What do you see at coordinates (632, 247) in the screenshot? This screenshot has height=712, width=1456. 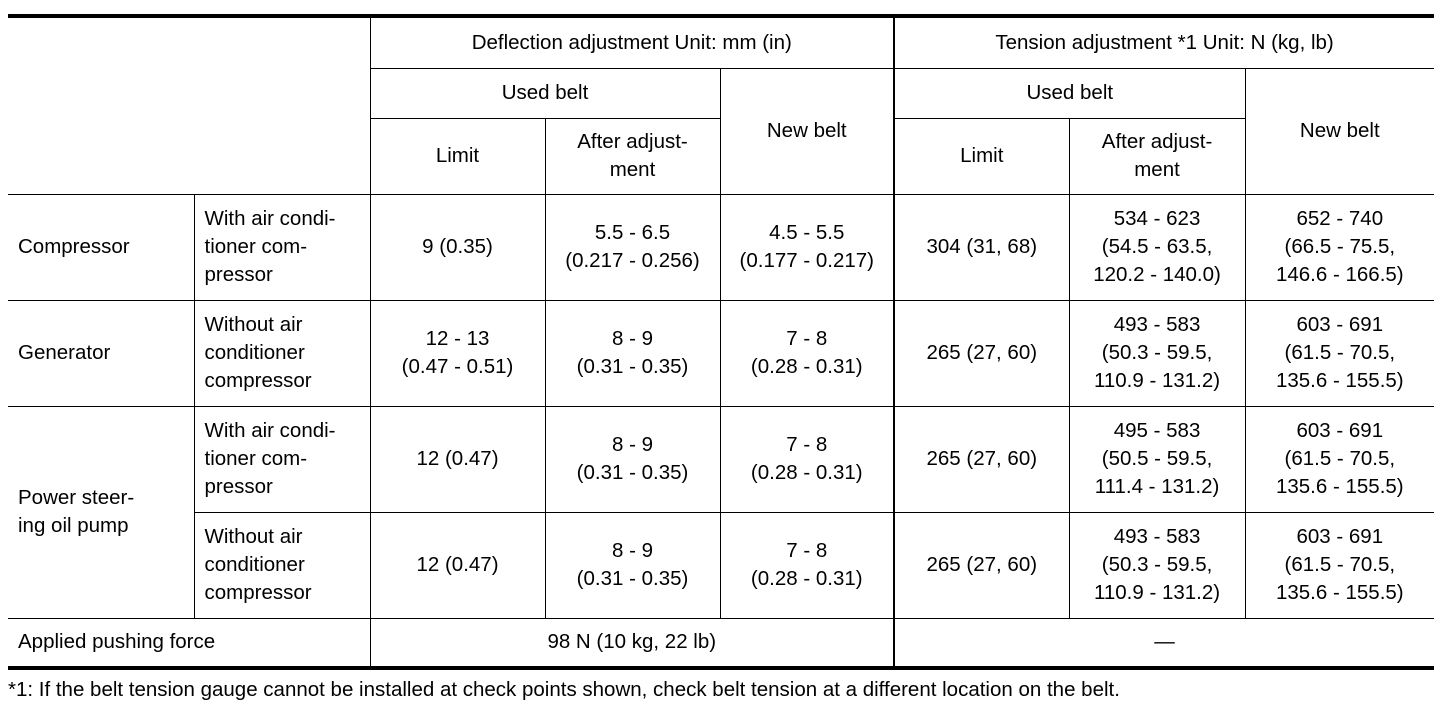 I see `deflection-after-cell: 5.5 - 6.5 (0.217 - 0.256)` at bounding box center [632, 247].